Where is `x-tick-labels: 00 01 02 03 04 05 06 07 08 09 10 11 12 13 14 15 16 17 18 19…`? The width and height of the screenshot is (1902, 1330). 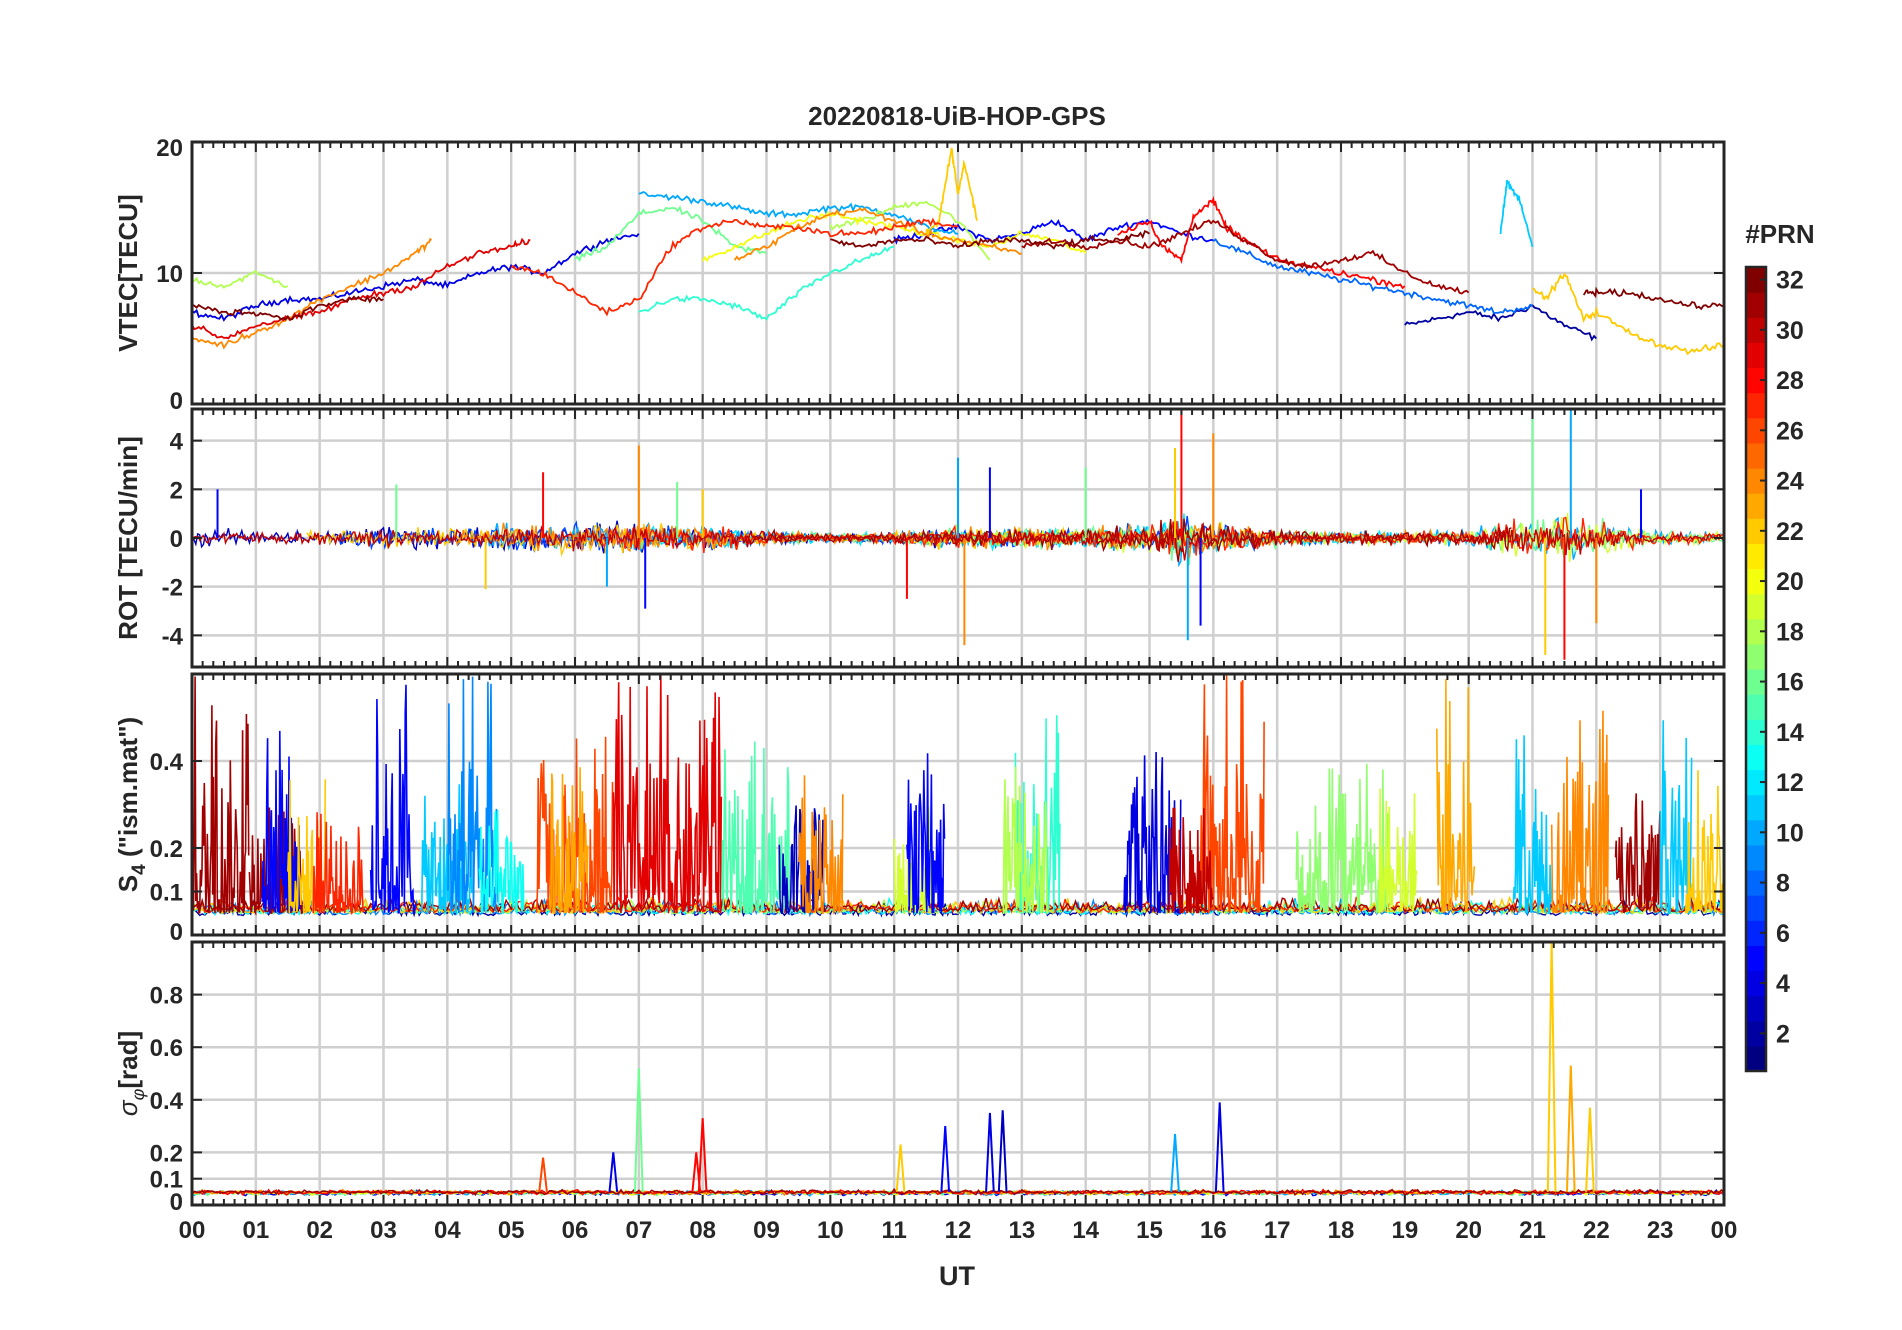
x-tick-labels: 00 01 02 03 04 05 06 07 08 09 10 11 12 13 14 15 16 17 18 19… is located at coordinates (958, 1230).